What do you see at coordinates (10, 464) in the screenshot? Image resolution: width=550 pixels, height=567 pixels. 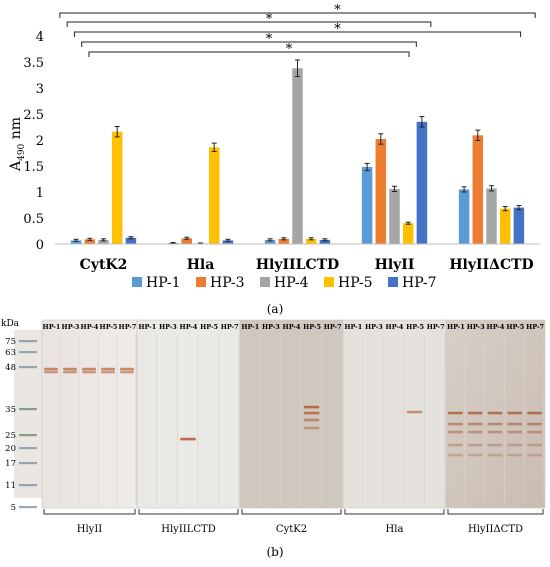 I see `kda-marker-label: 17` at bounding box center [10, 464].